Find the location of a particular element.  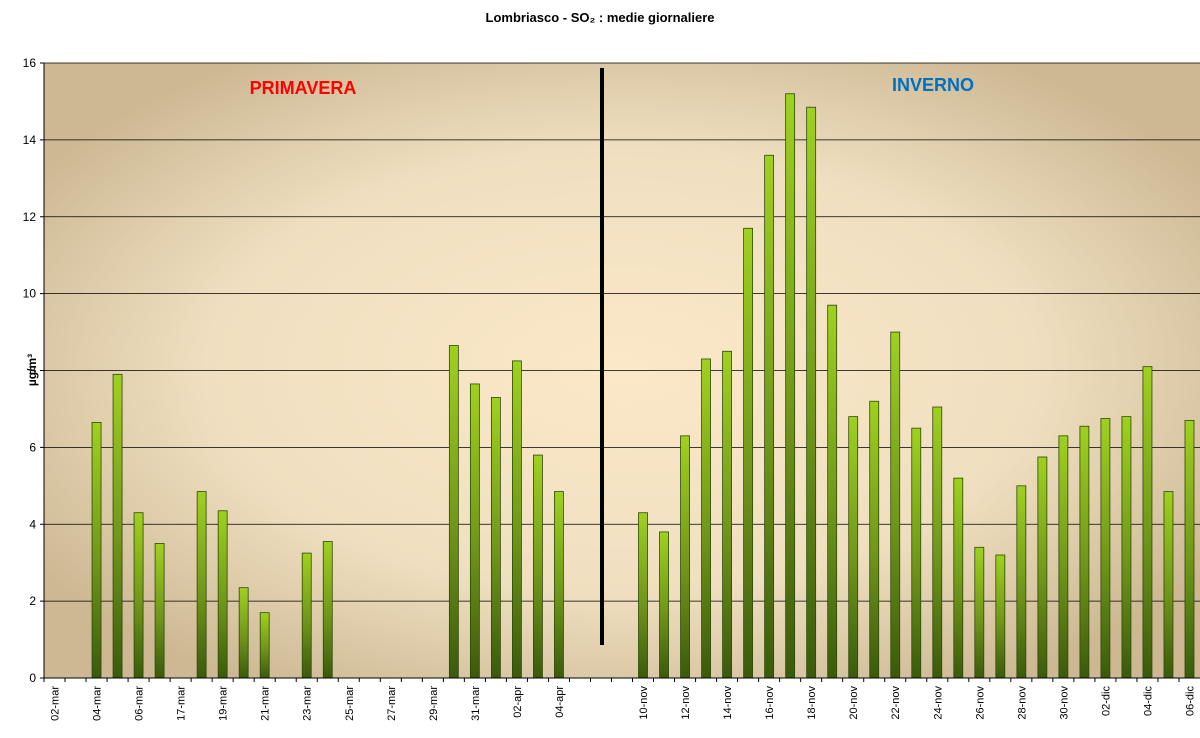

x-tick-label: 14-nov is located at coordinates (728, 703).